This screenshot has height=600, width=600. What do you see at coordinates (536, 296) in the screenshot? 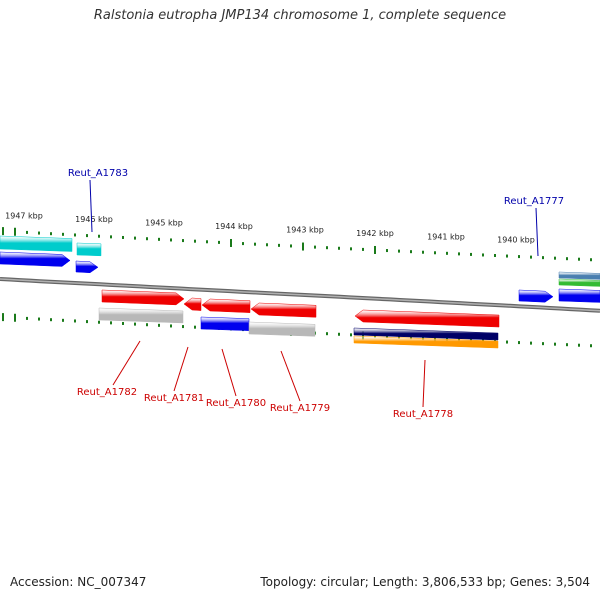
I see `gene-reut-a1777` at bounding box center [536, 296].